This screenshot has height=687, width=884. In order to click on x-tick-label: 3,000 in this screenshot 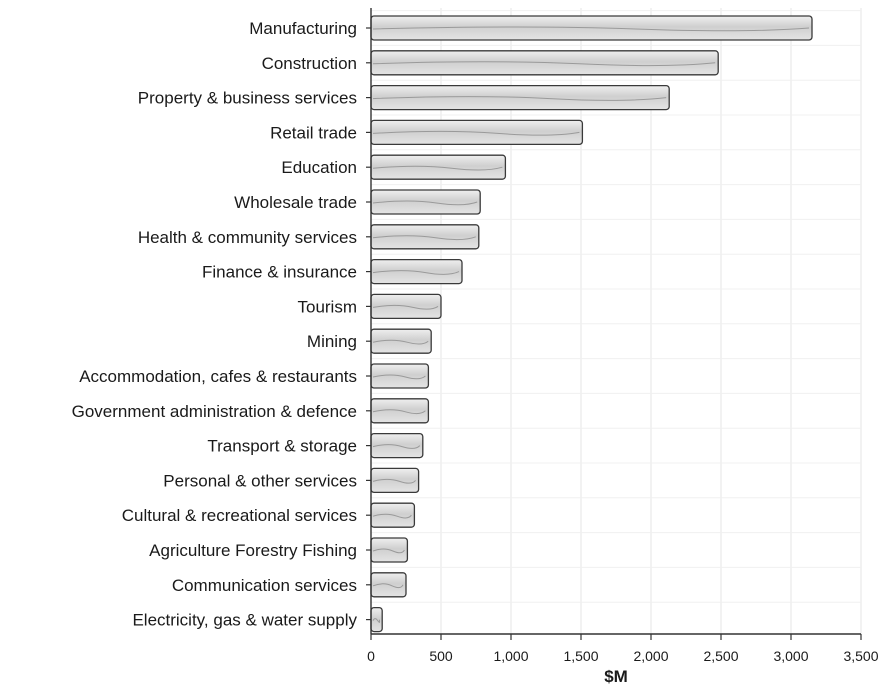, I will do `click(790, 656)`.